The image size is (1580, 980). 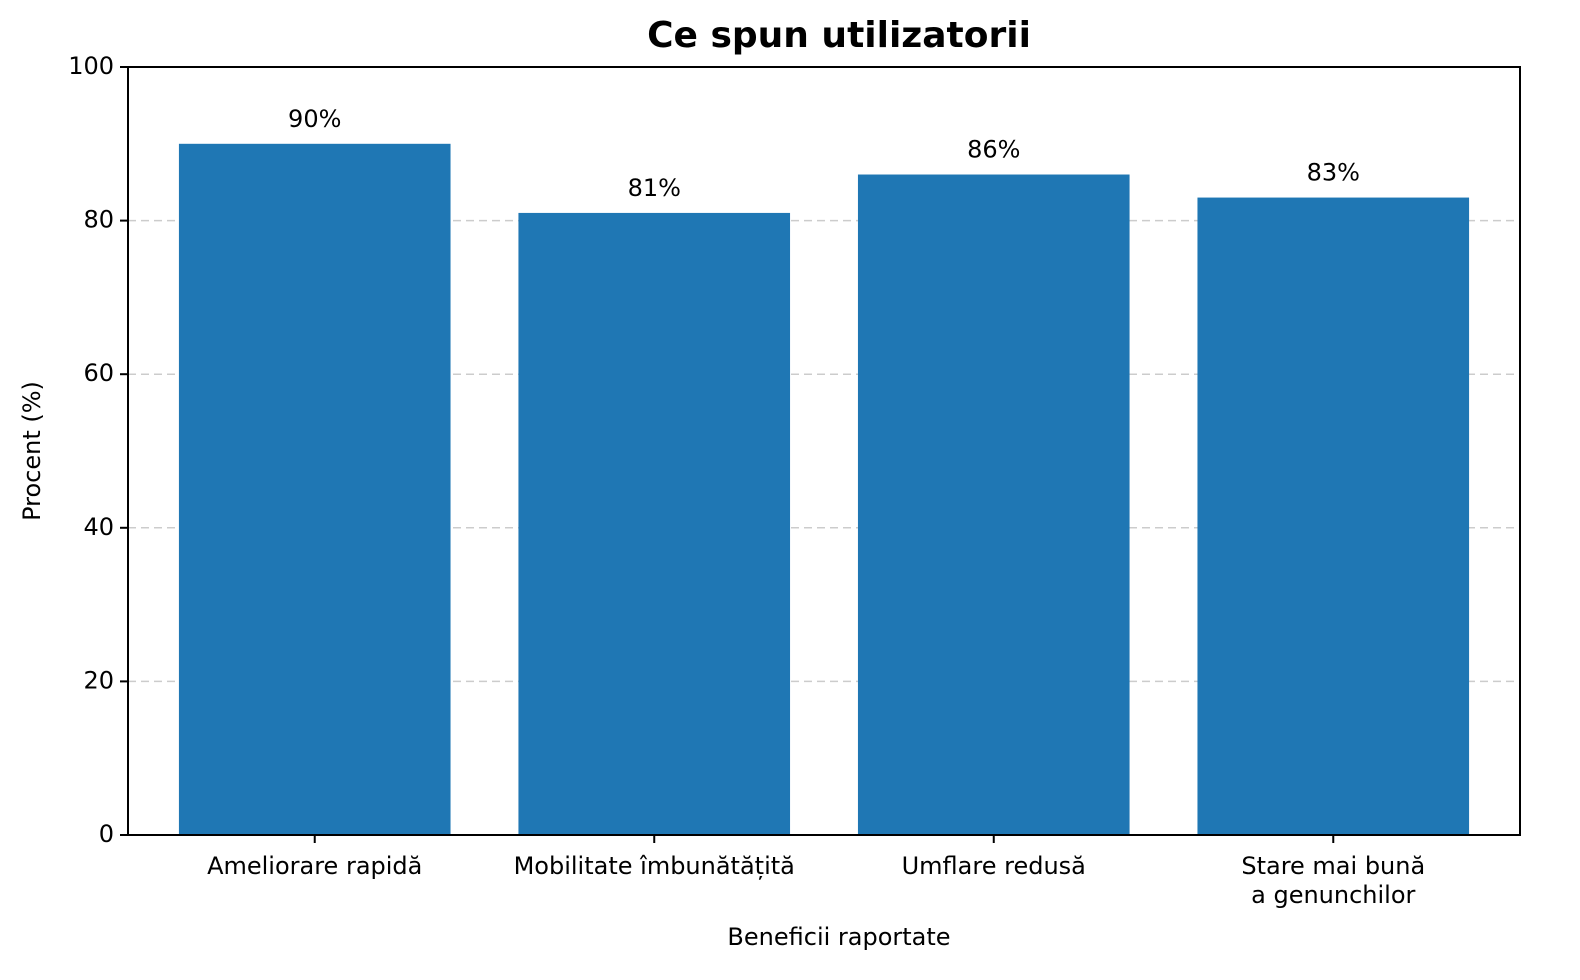 I want to click on y-tick-label: 20, so click(x=98, y=680).